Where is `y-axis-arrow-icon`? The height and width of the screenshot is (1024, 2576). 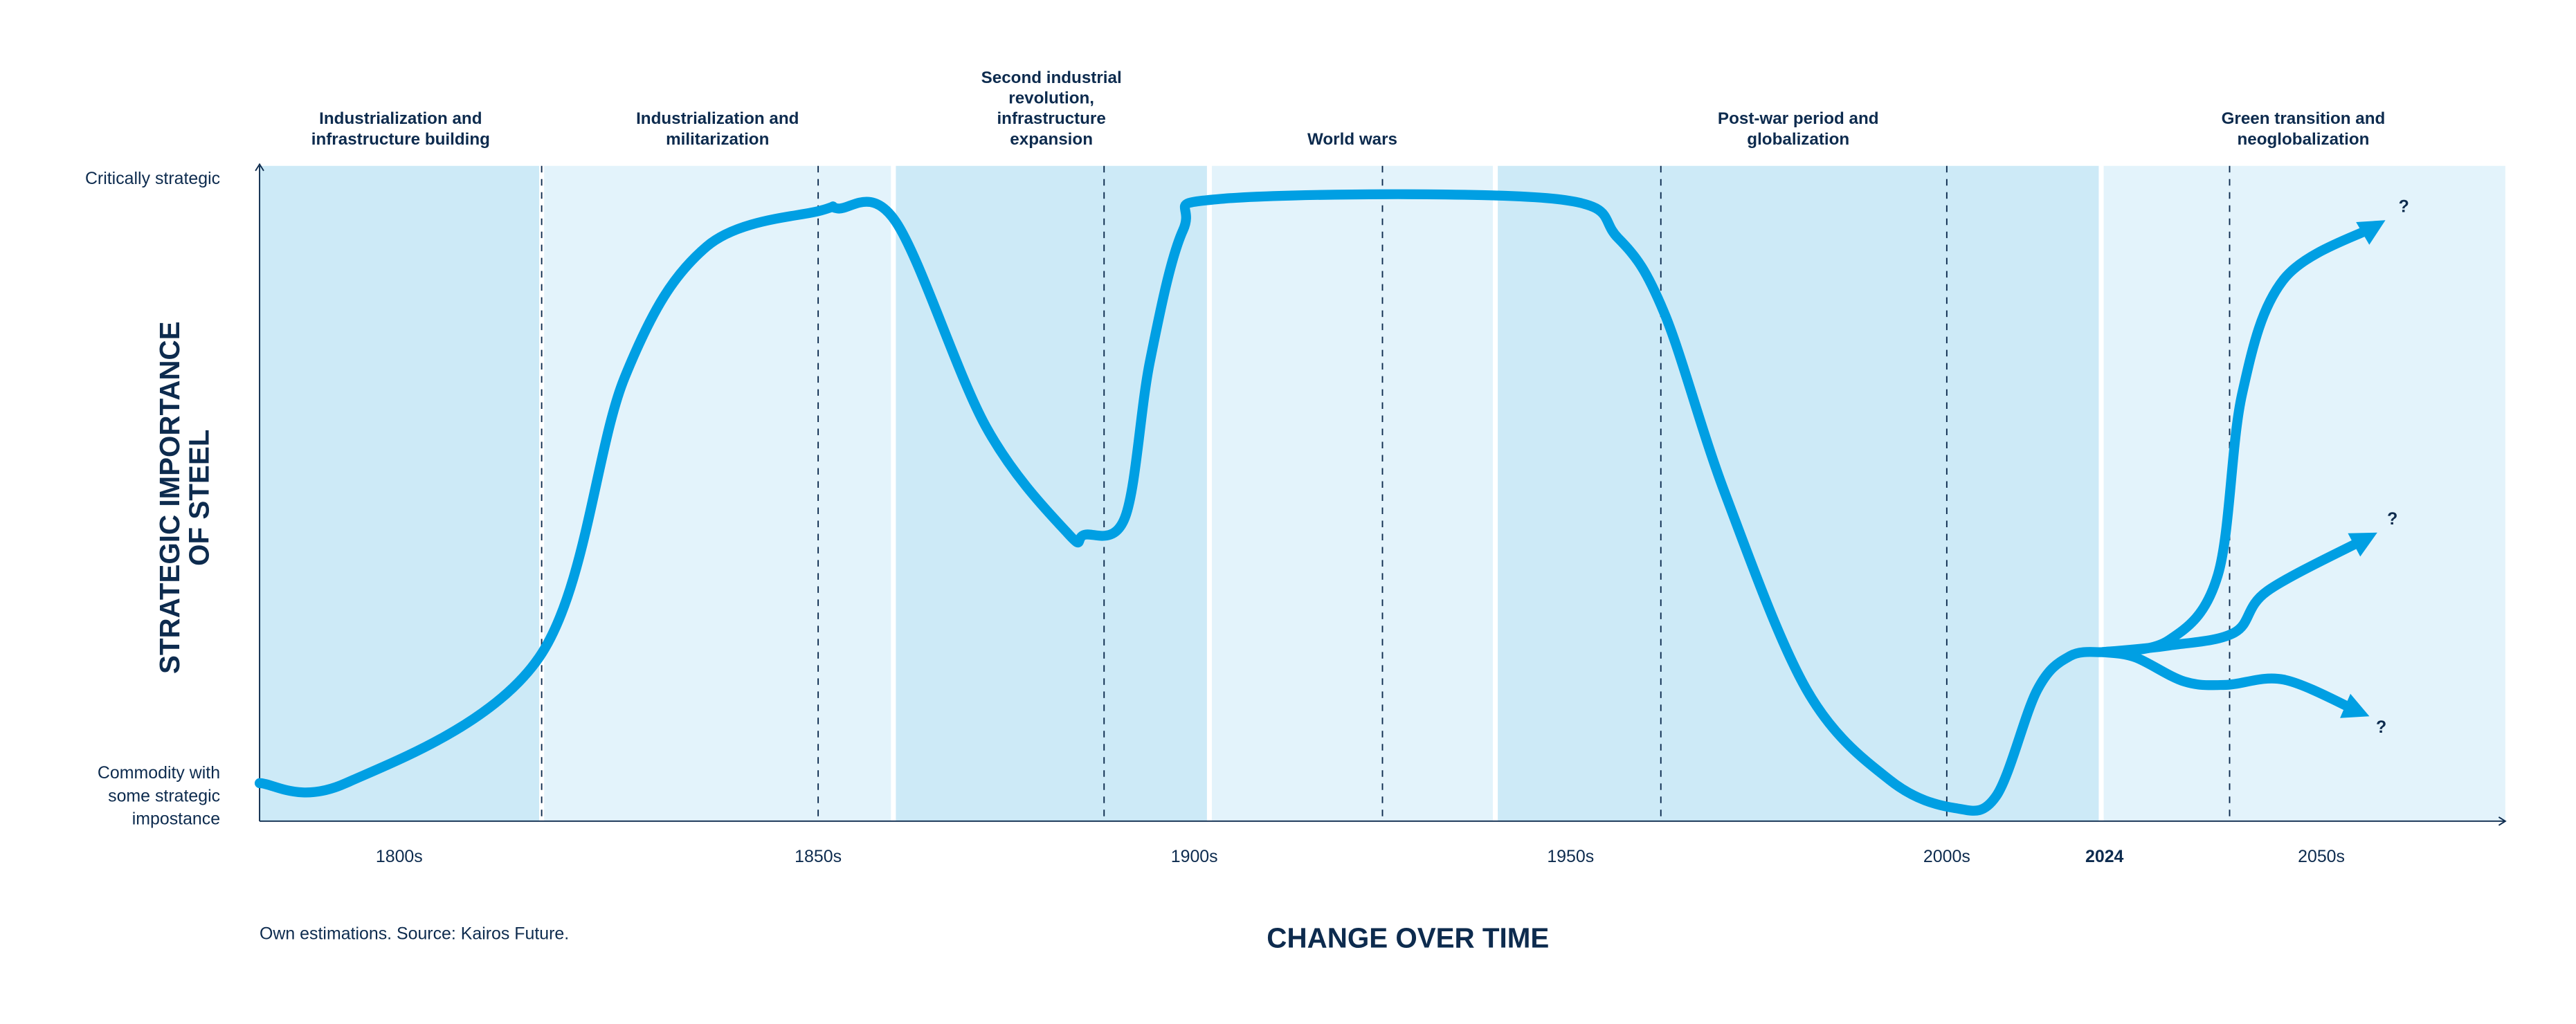 y-axis-arrow-icon is located at coordinates (259, 167).